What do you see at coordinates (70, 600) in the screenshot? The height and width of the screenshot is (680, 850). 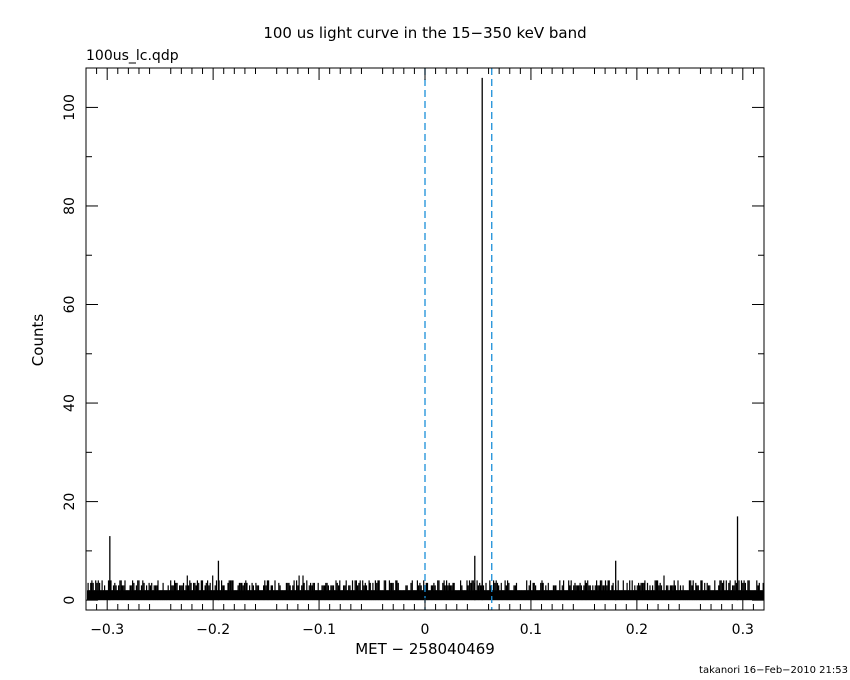 I see `y-tick-label: 0` at bounding box center [70, 600].